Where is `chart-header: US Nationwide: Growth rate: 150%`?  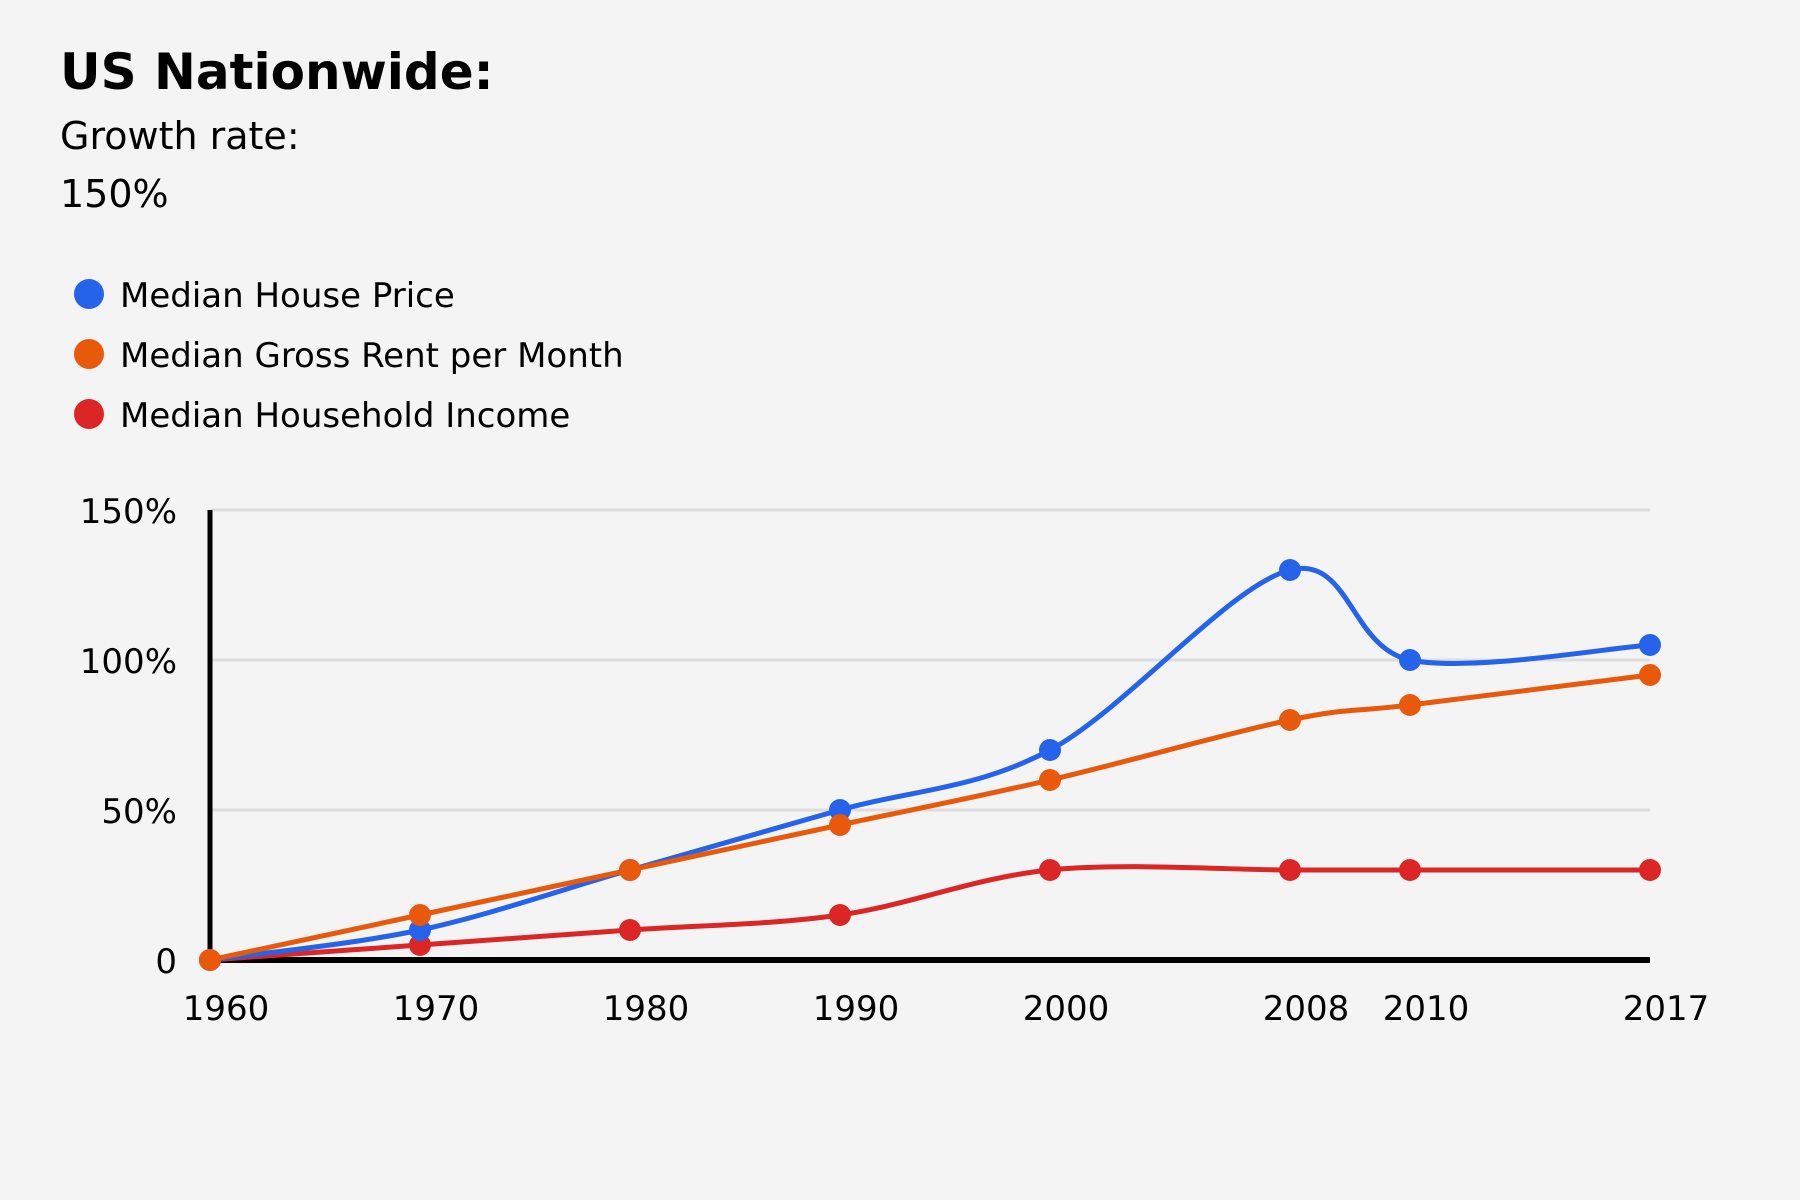
chart-header: US Nationwide: Growth rate: 150% is located at coordinates (277, 129).